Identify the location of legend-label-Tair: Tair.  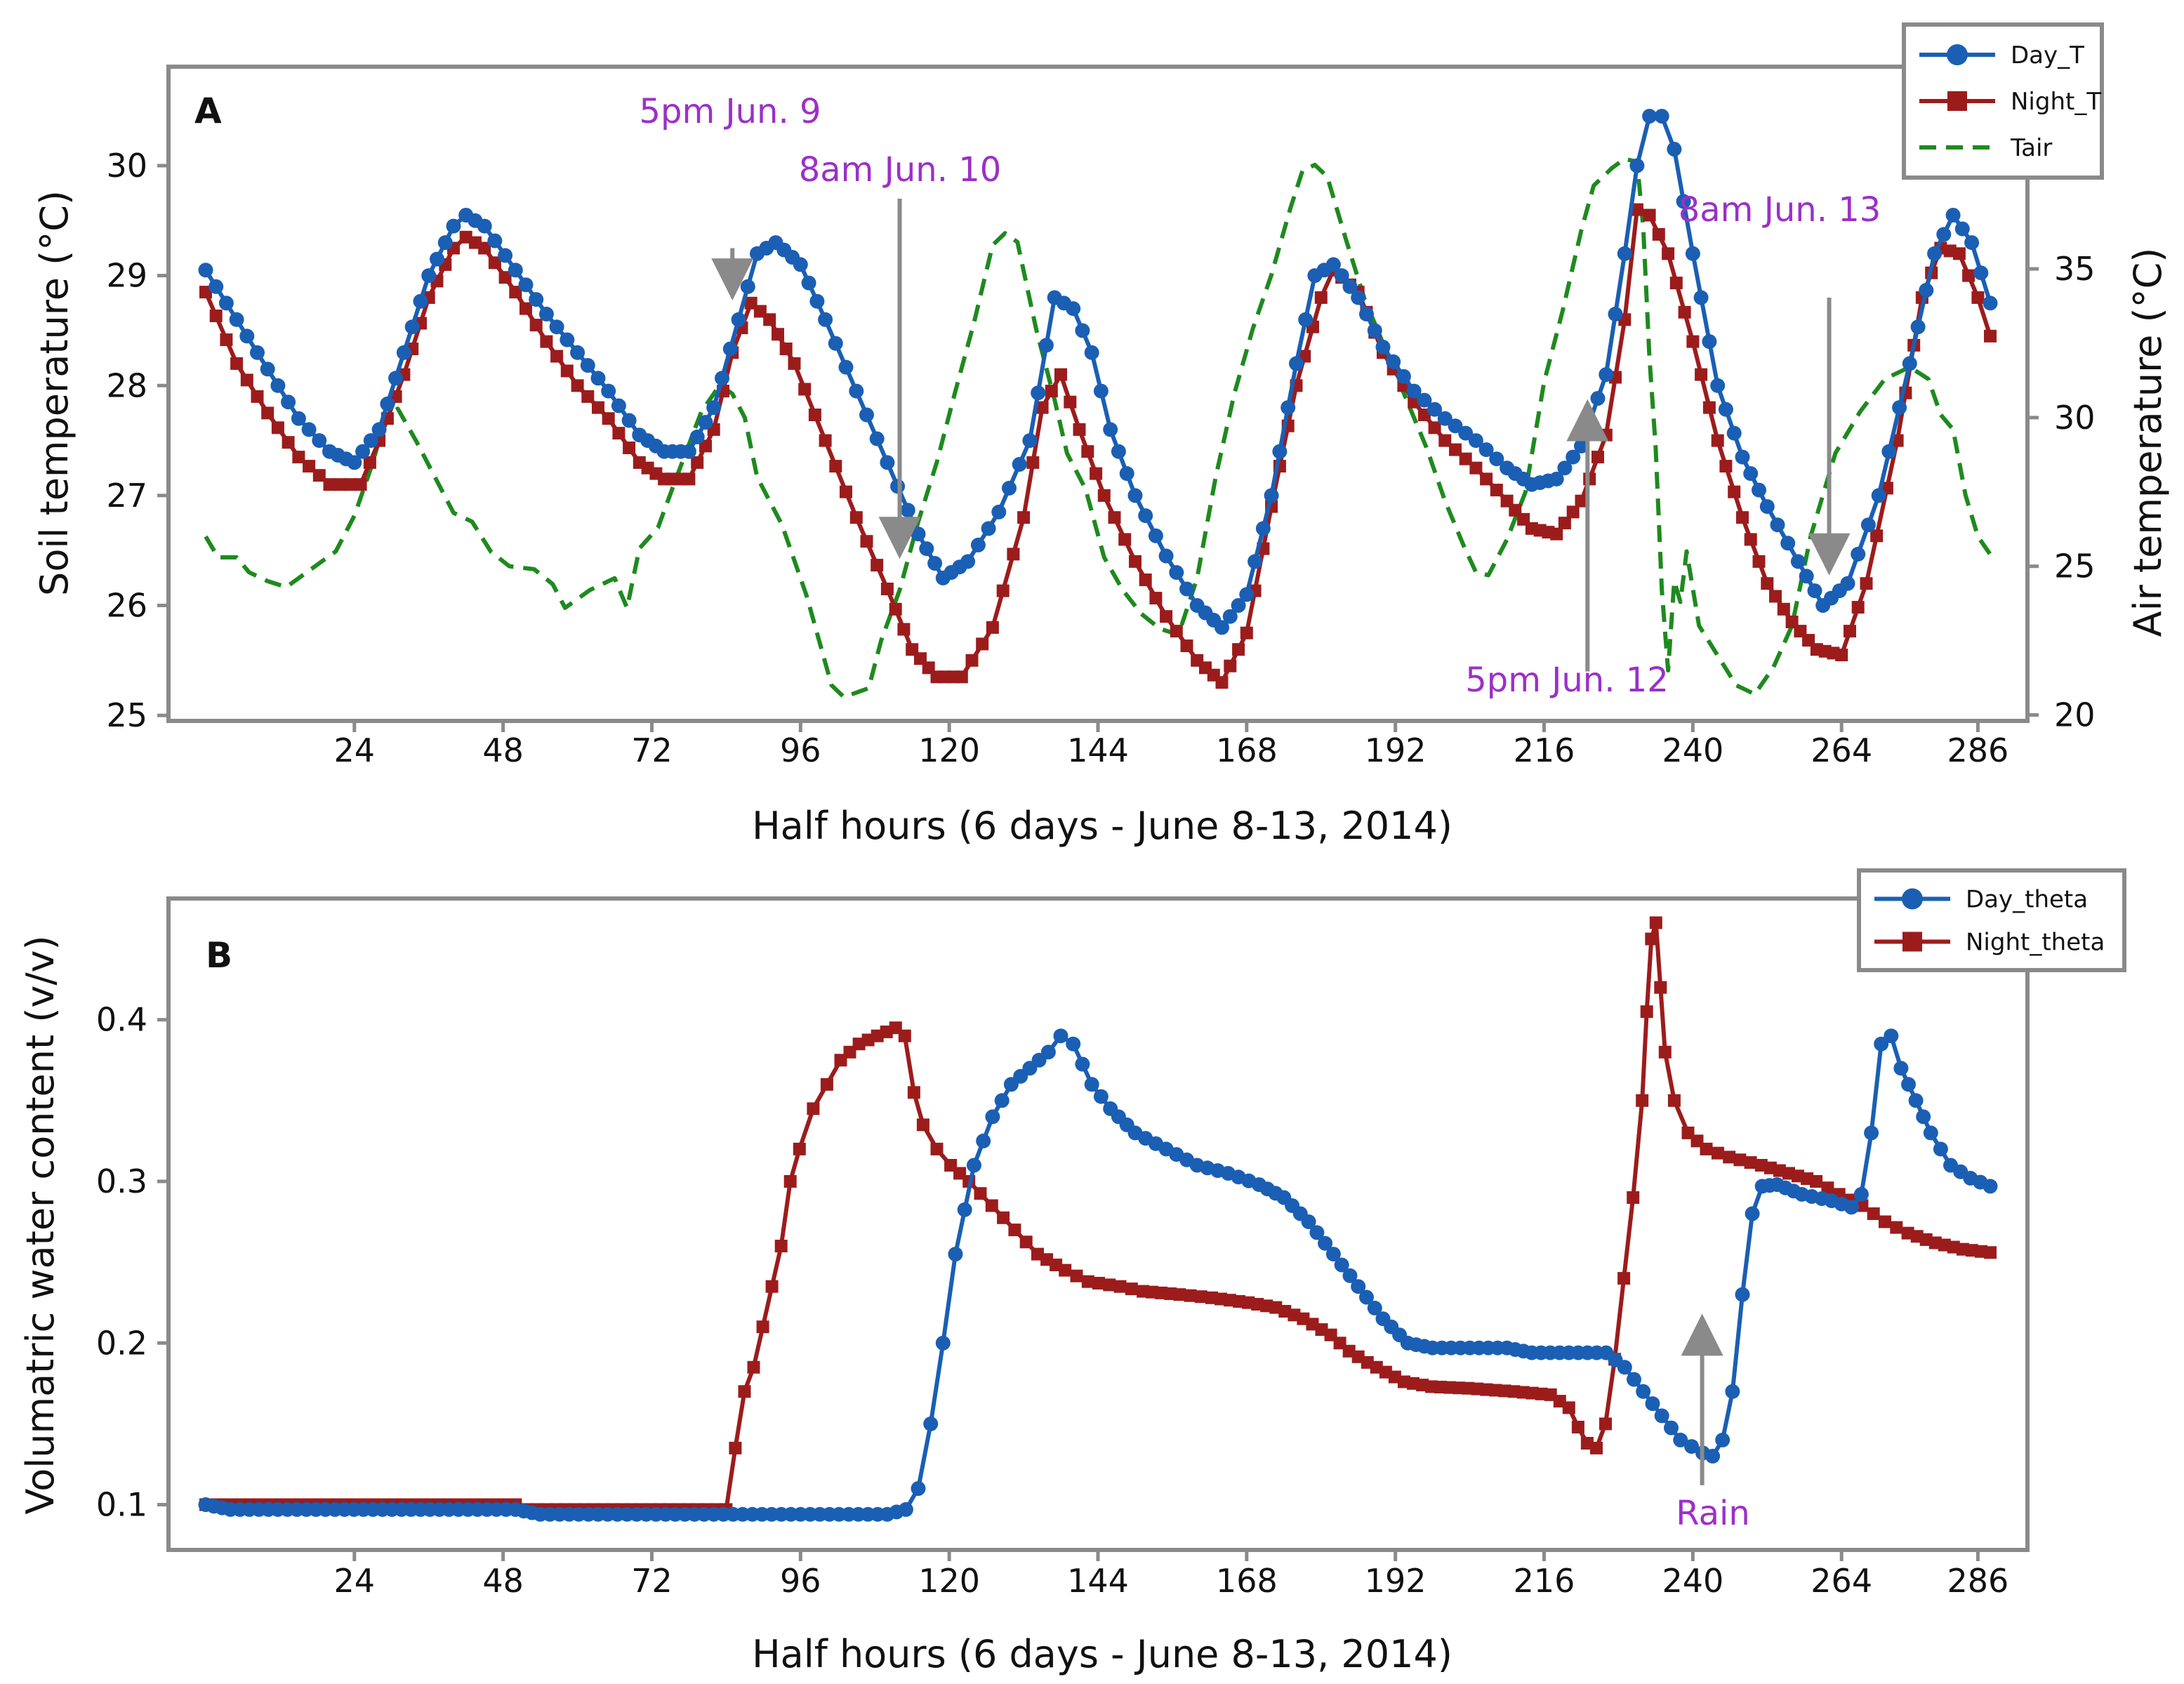
(2031, 148).